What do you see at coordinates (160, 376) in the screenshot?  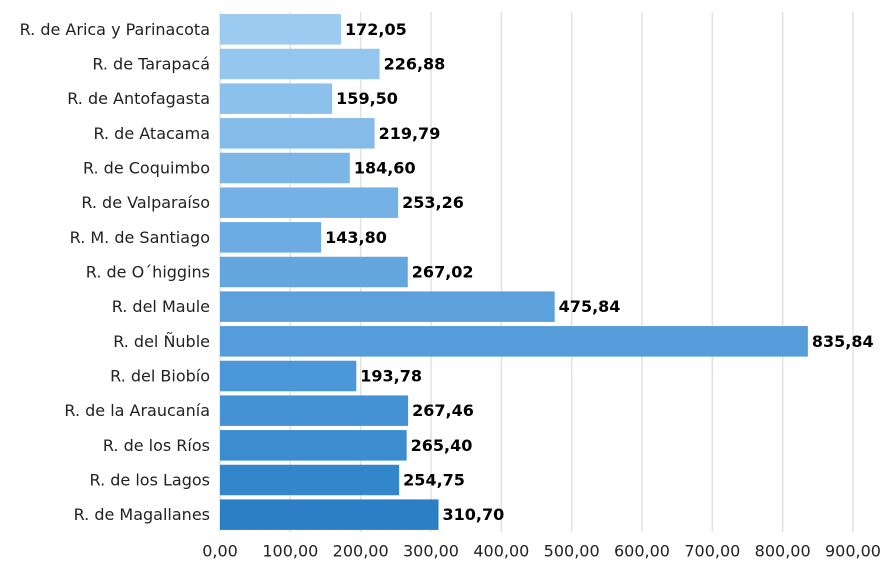 I see `y-tick-label: R. del Biobío` at bounding box center [160, 376].